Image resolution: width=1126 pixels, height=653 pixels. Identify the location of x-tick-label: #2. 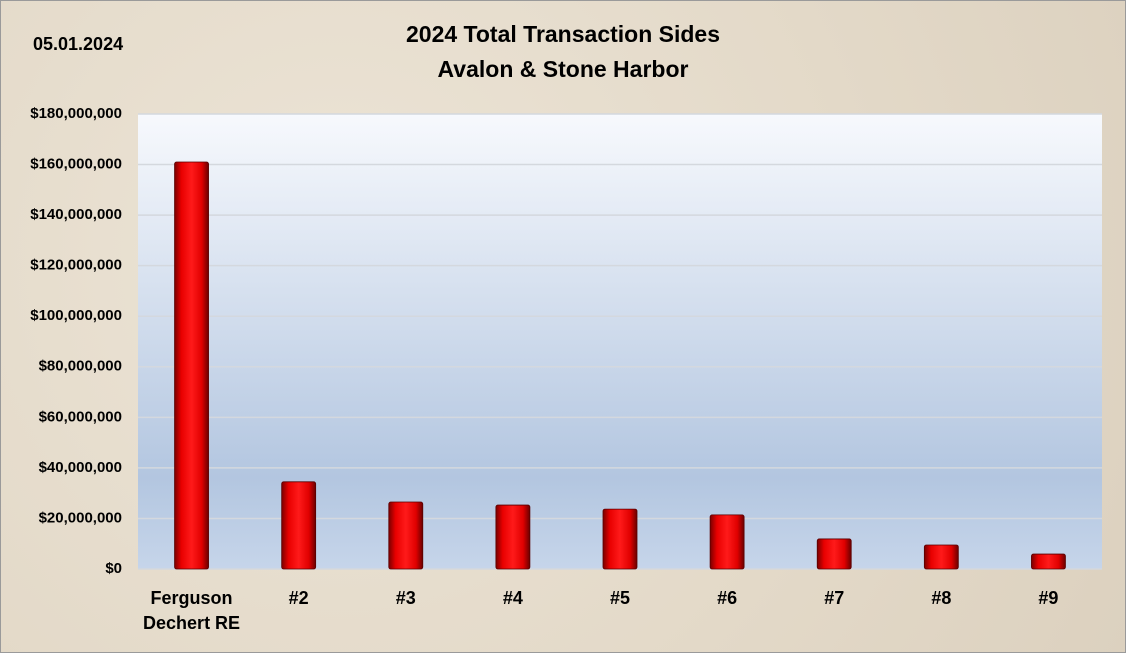
(298, 598).